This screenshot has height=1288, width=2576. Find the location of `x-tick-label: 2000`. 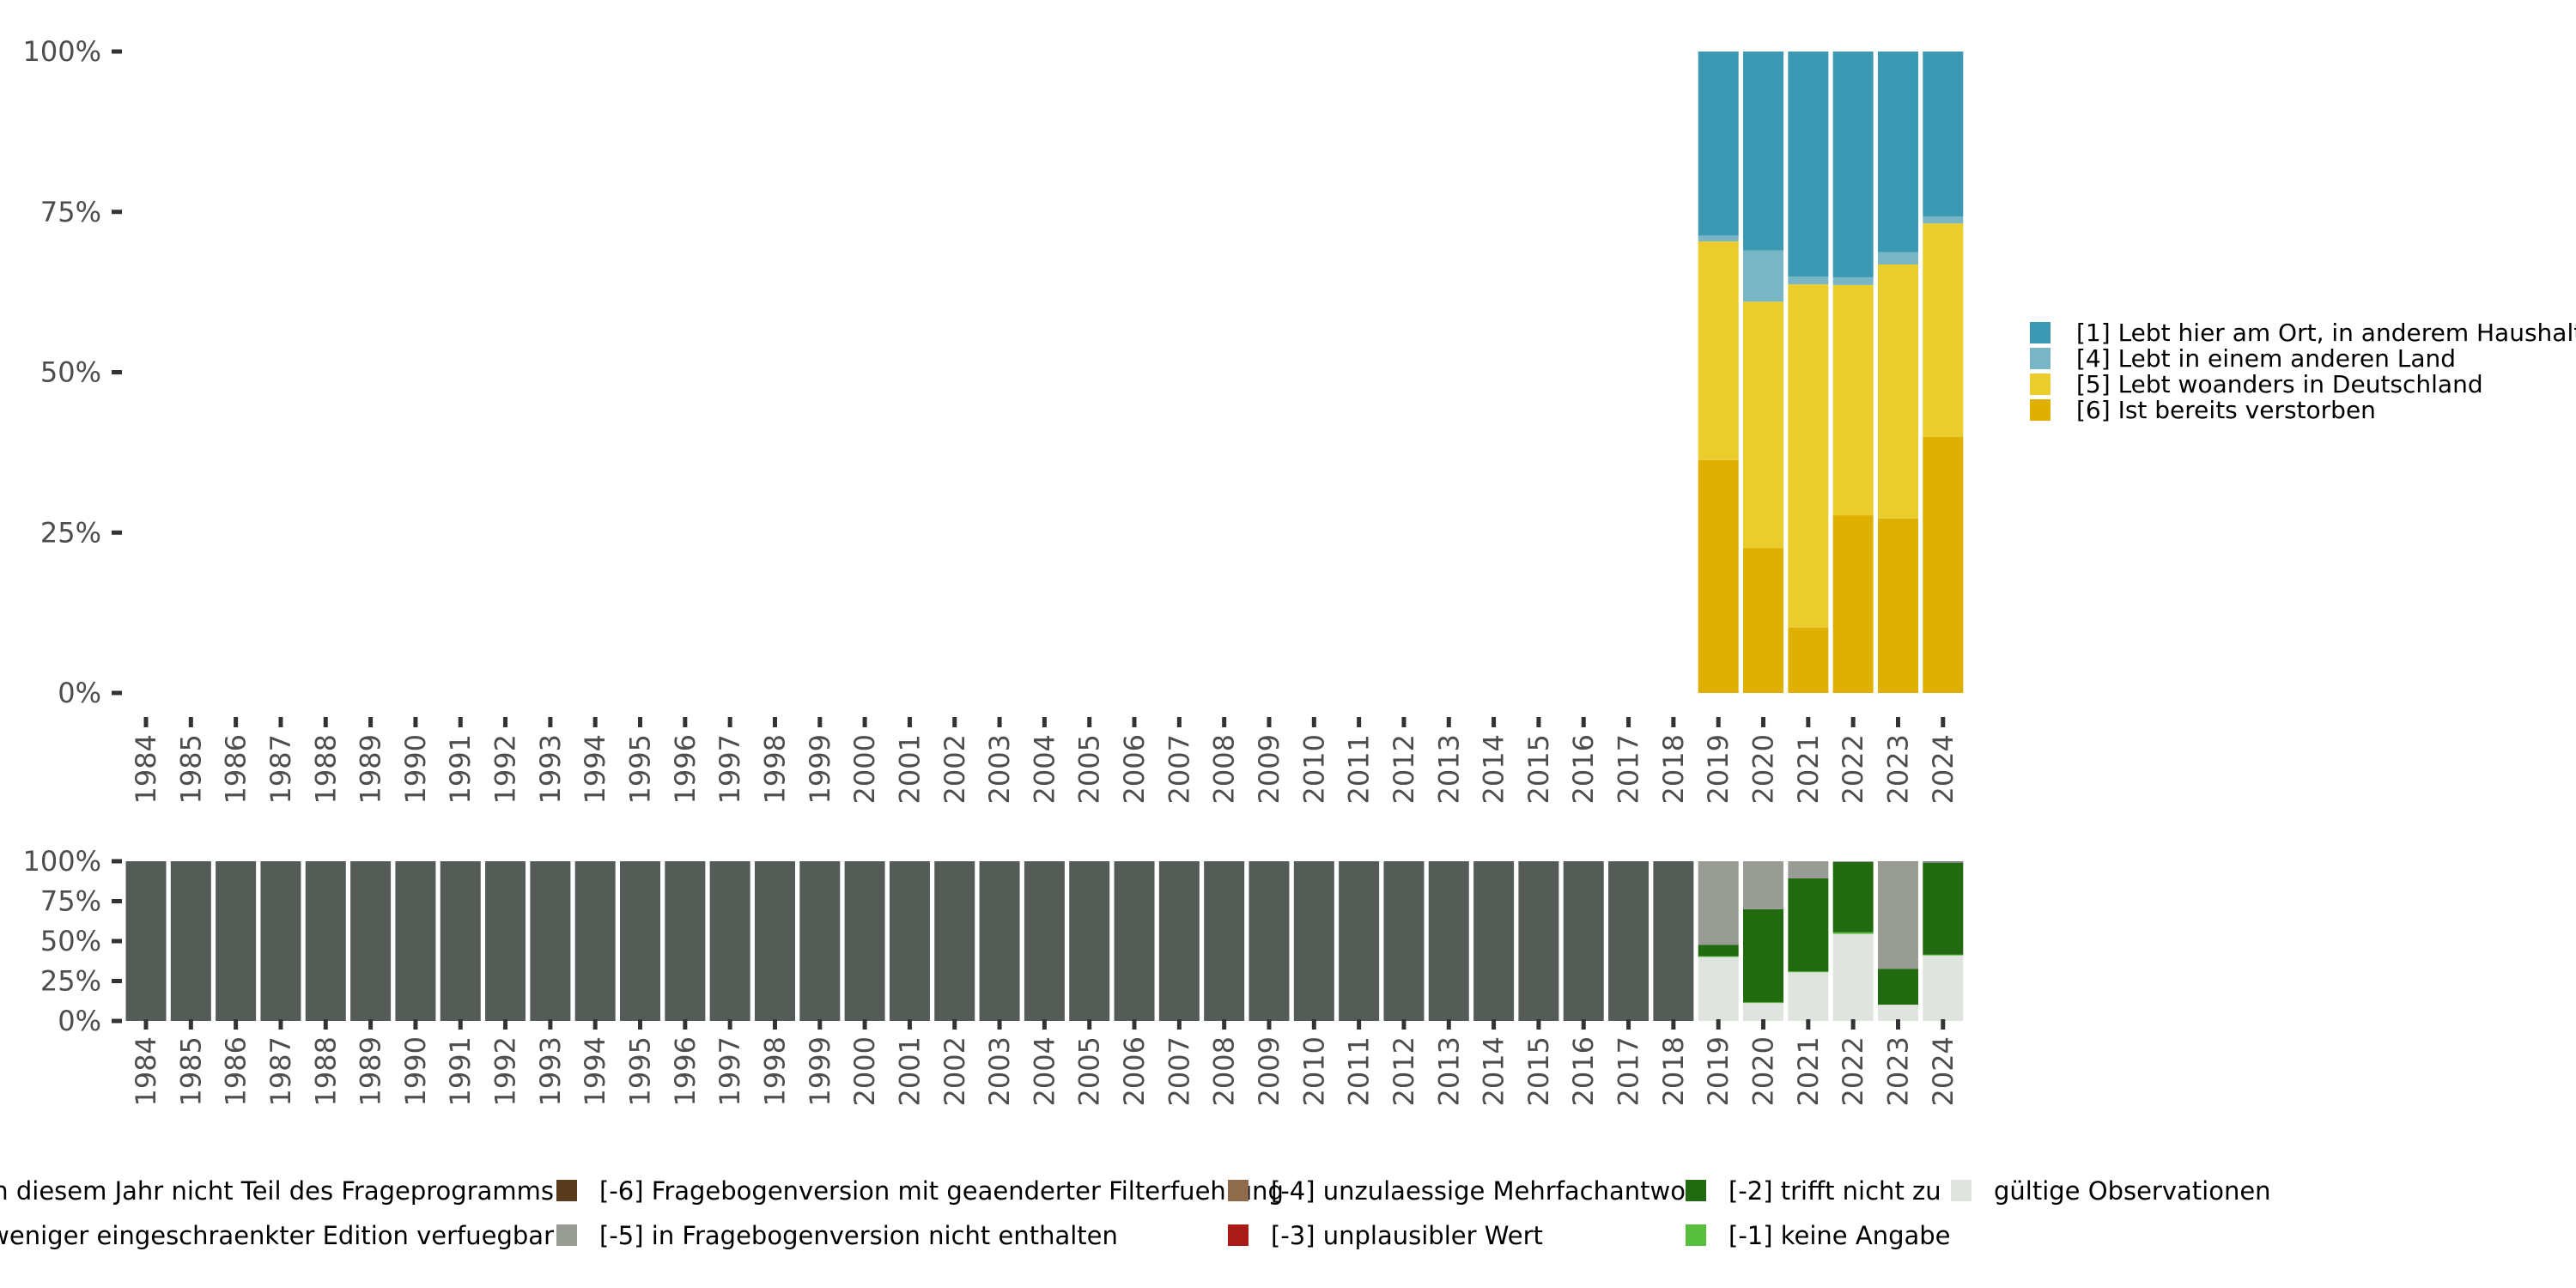

x-tick-label: 2000 is located at coordinates (865, 769).